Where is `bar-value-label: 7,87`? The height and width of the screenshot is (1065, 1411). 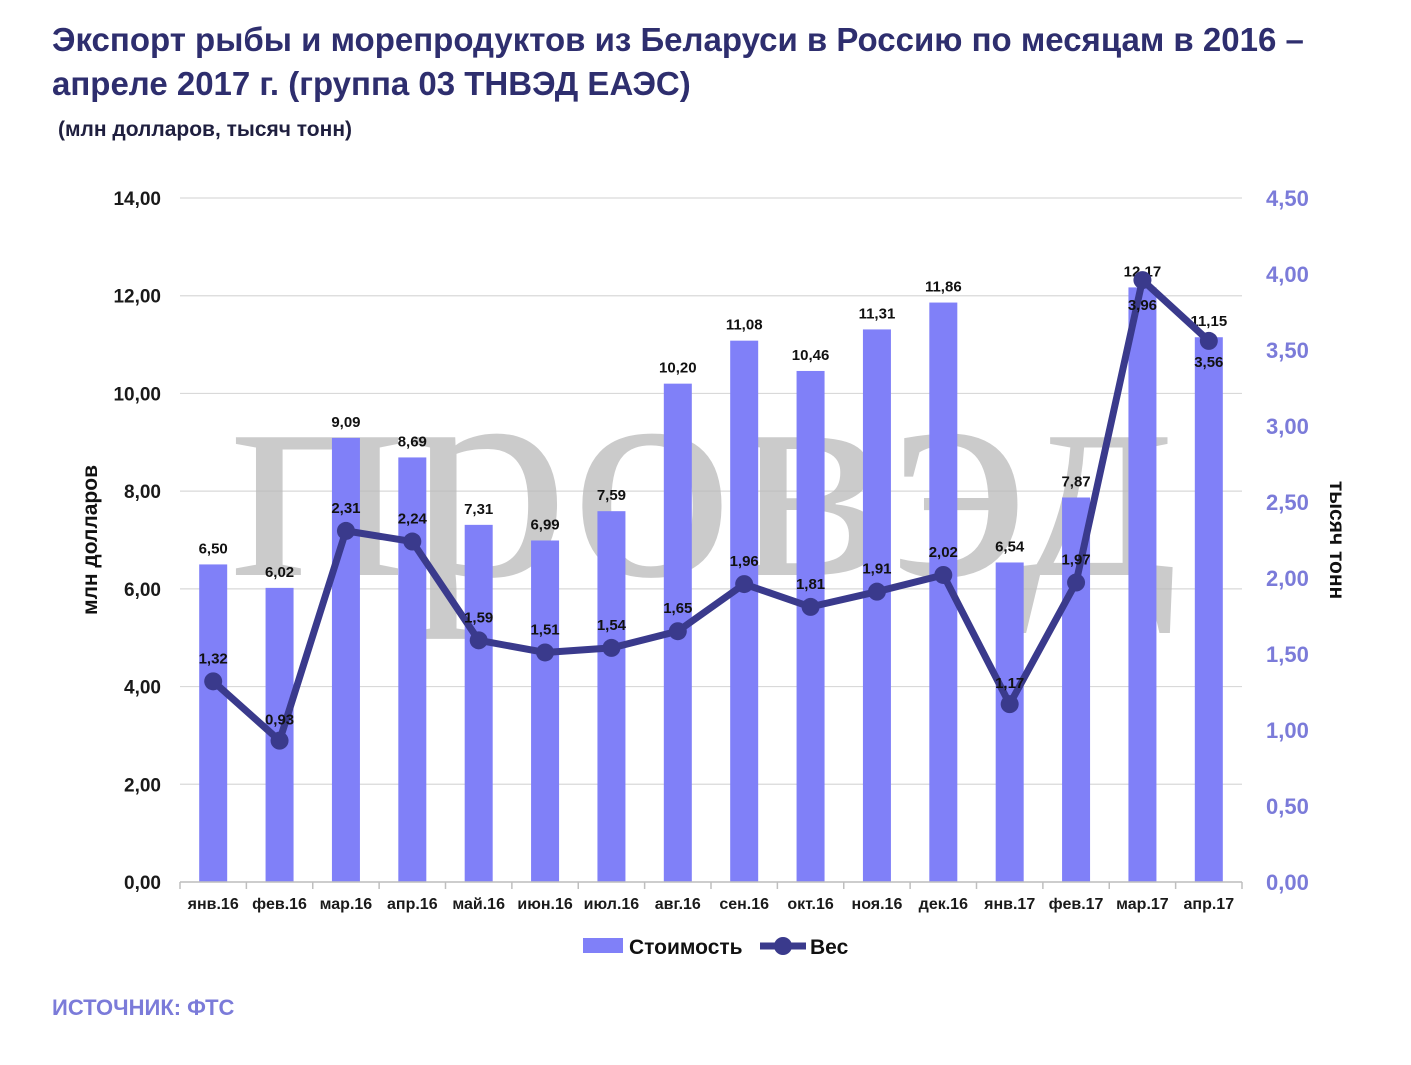
bar-value-label: 7,87 is located at coordinates (1075, 481).